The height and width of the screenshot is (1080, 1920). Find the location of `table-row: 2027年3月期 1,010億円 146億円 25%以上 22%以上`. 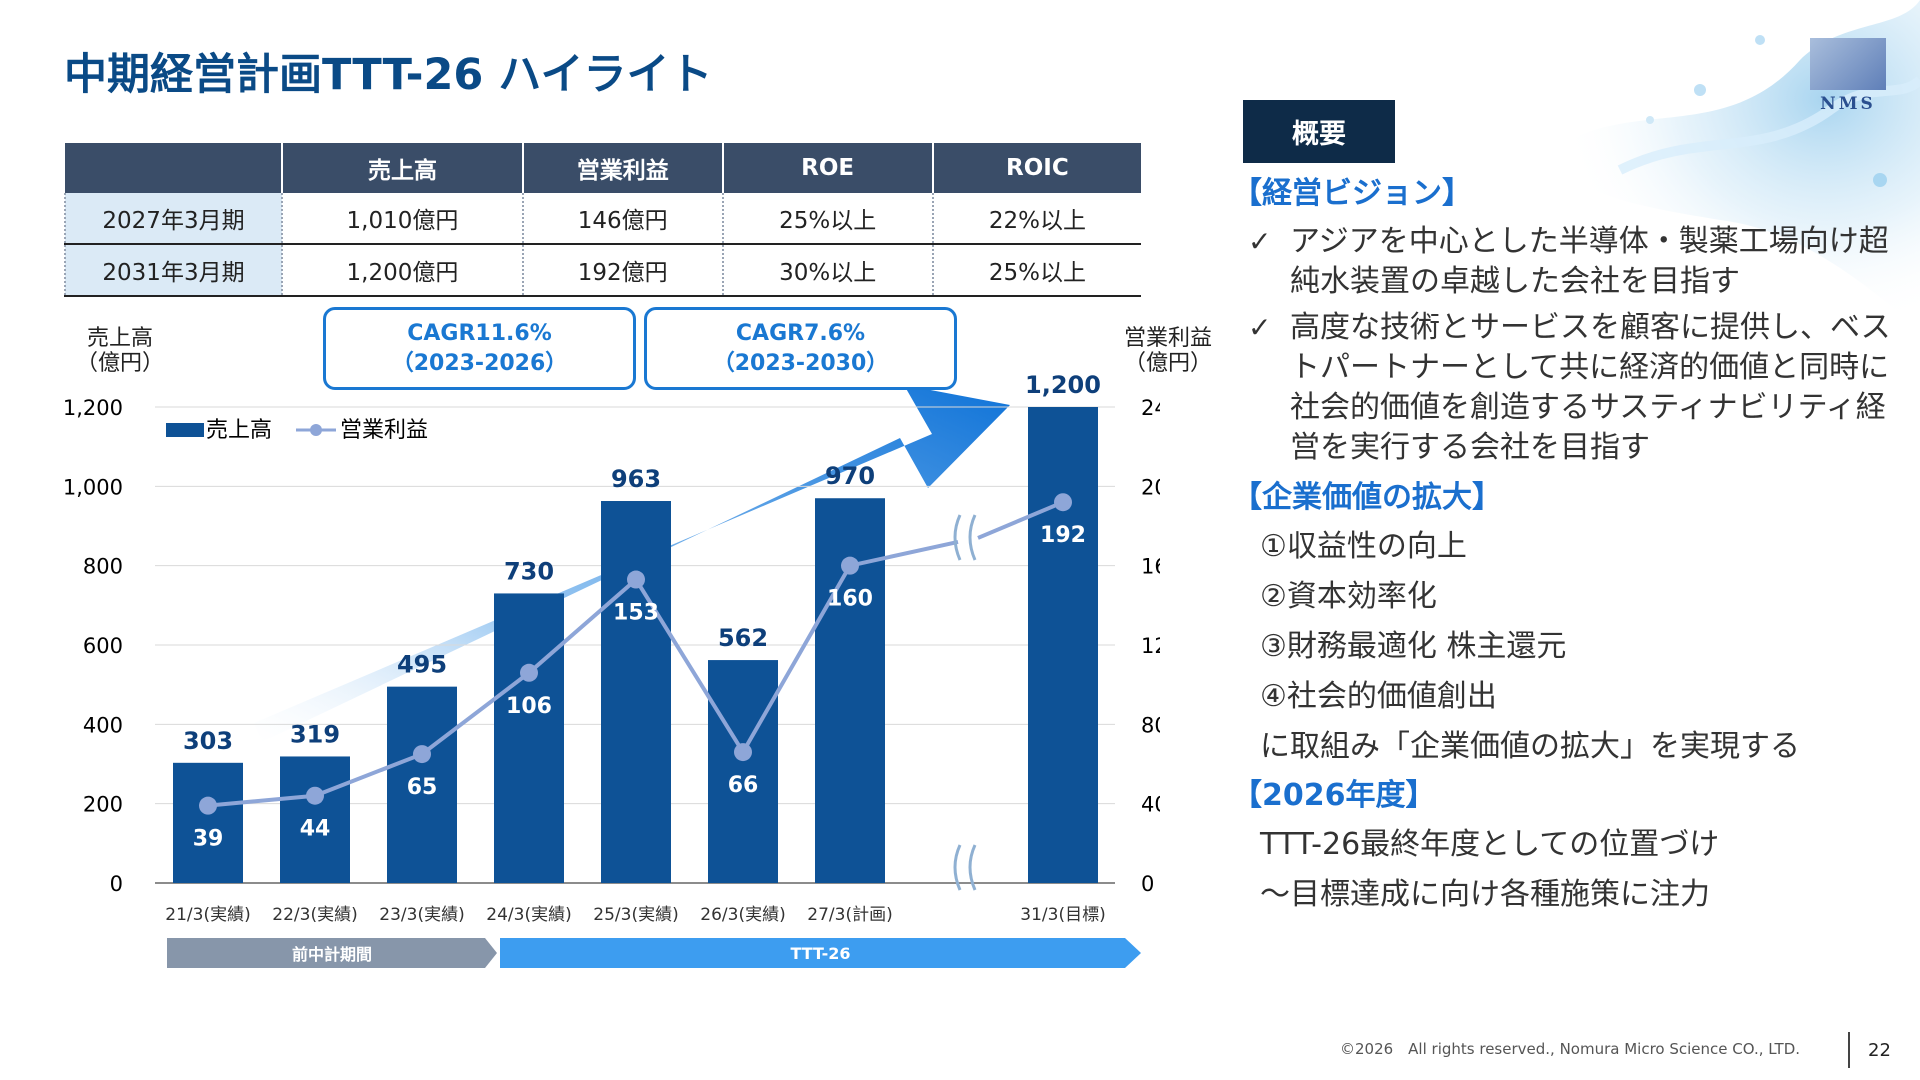

table-row: 2027年3月期 1,010億円 146億円 25%以上 22%以上 is located at coordinates (602, 219).